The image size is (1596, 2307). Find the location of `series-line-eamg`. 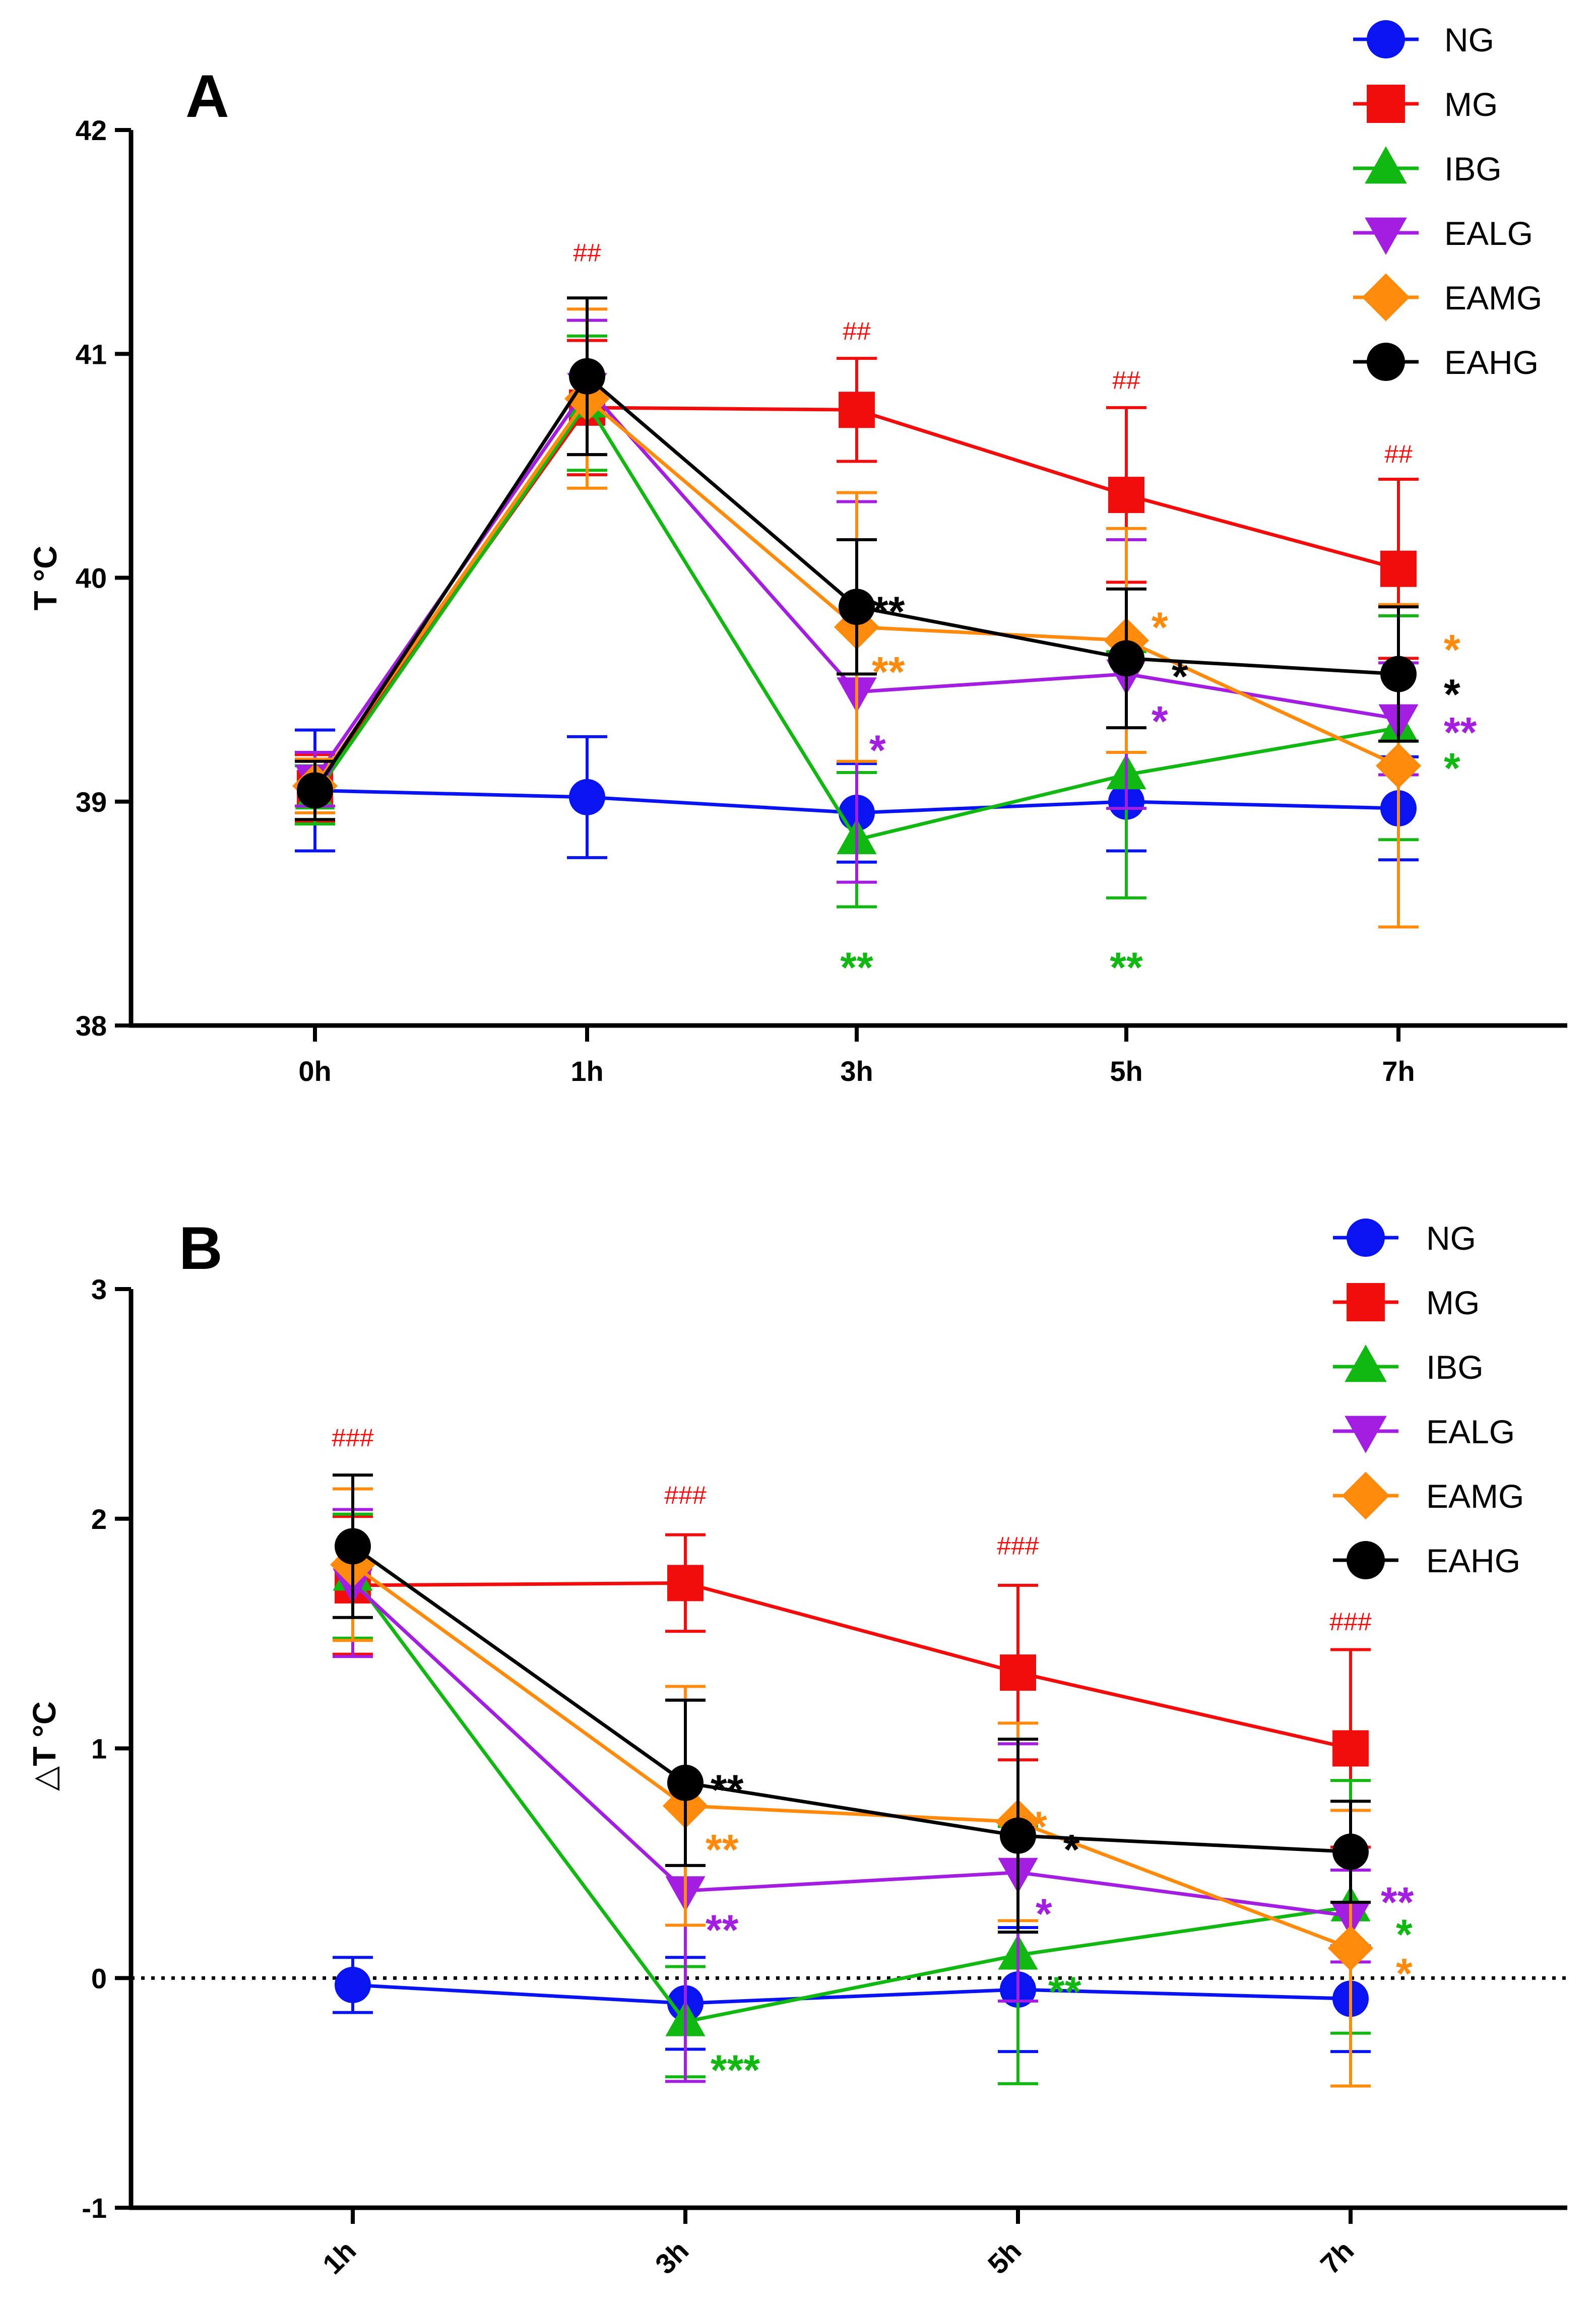

series-line-eamg is located at coordinates (851, 1756).